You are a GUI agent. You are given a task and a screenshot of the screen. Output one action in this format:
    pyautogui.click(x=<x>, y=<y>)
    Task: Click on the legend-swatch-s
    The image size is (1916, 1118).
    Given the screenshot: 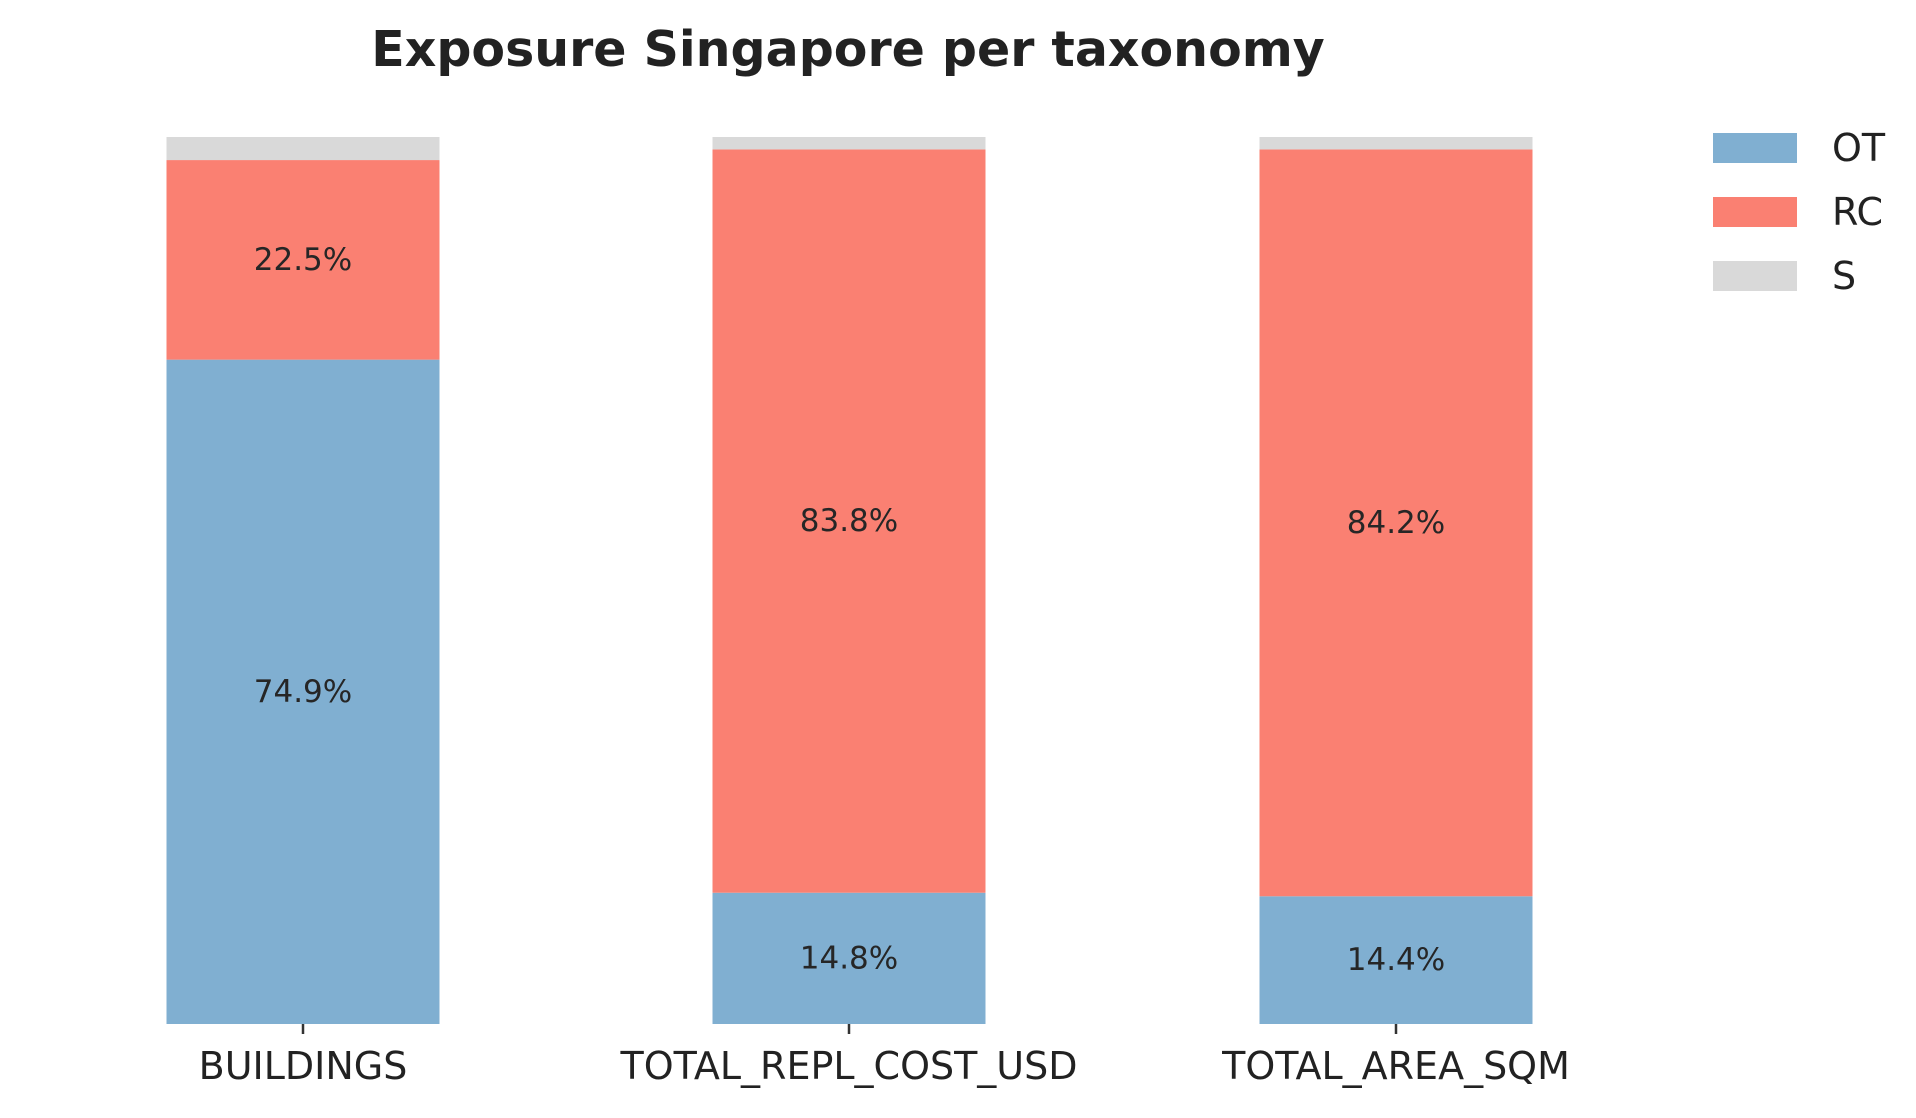 What is the action you would take?
    pyautogui.click(x=1755, y=276)
    